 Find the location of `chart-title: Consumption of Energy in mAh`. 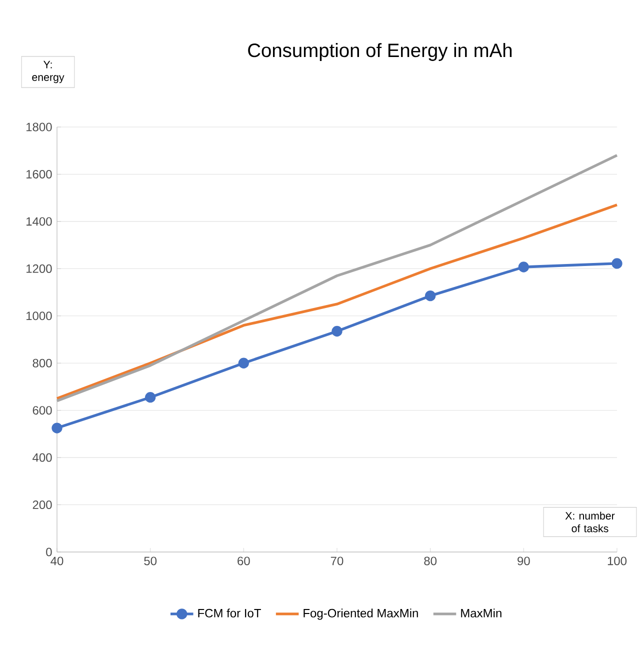

chart-title: Consumption of Energy in mAh is located at coordinates (380, 52).